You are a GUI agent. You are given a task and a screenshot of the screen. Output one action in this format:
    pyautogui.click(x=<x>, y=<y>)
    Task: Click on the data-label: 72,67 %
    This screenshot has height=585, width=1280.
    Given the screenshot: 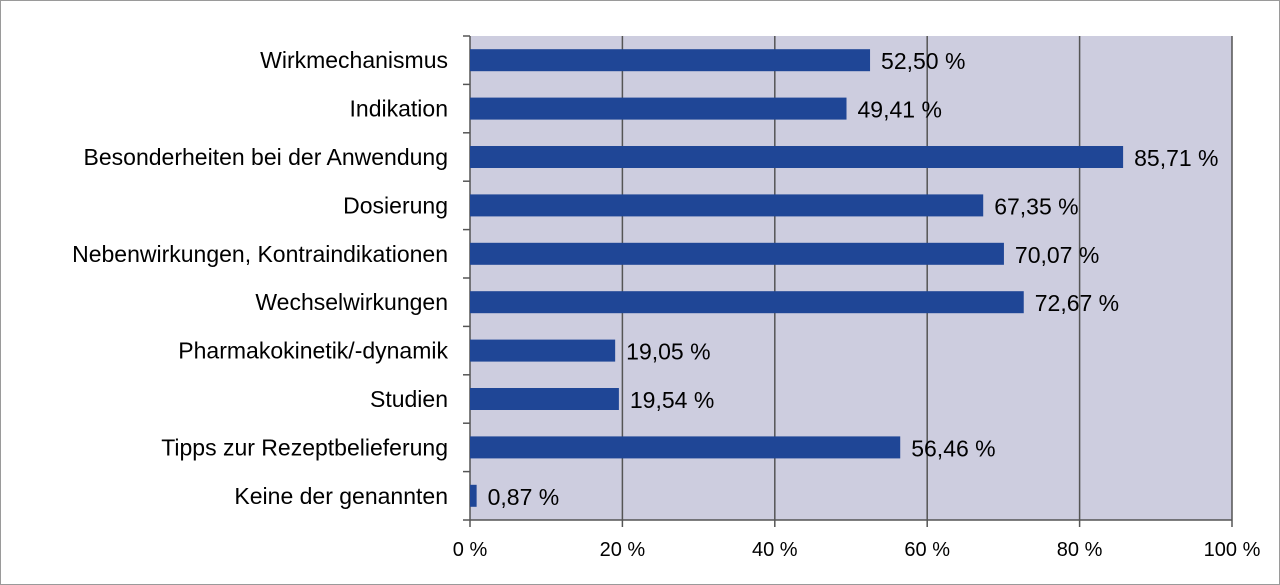 What is the action you would take?
    pyautogui.click(x=1077, y=303)
    